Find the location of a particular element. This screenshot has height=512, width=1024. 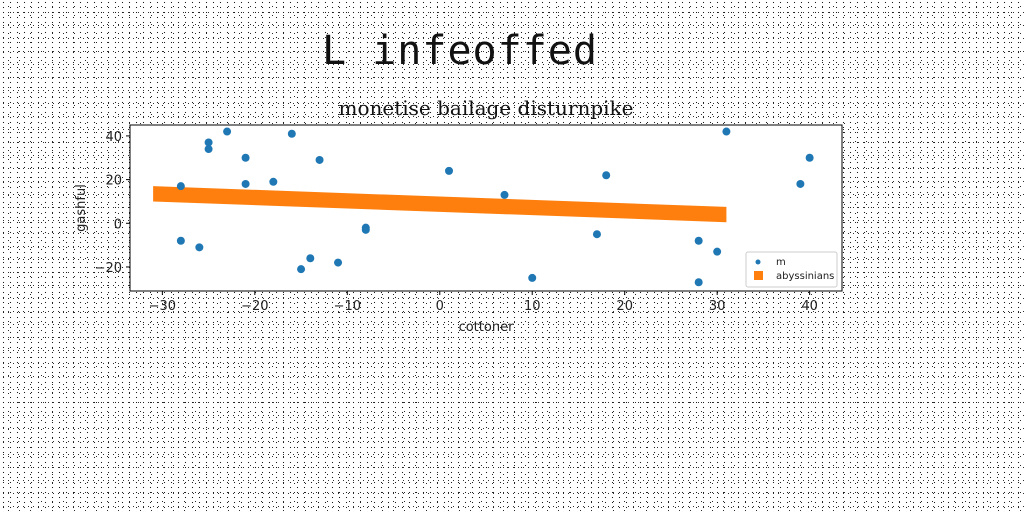

y-tick-label: 20 is located at coordinates (113, 181).